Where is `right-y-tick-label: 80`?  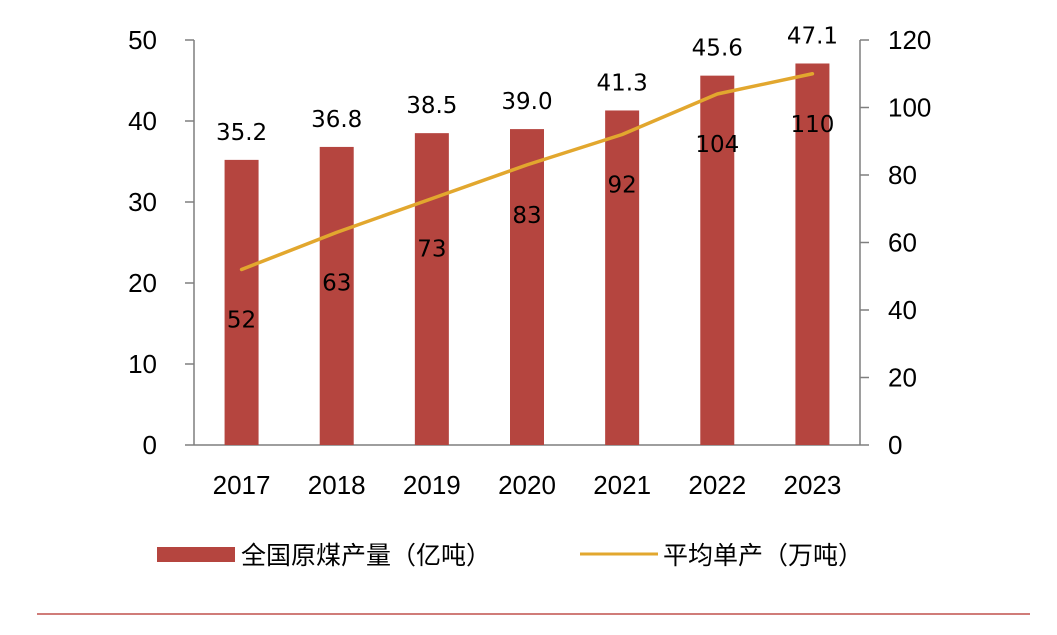 right-y-tick-label: 80 is located at coordinates (902, 175).